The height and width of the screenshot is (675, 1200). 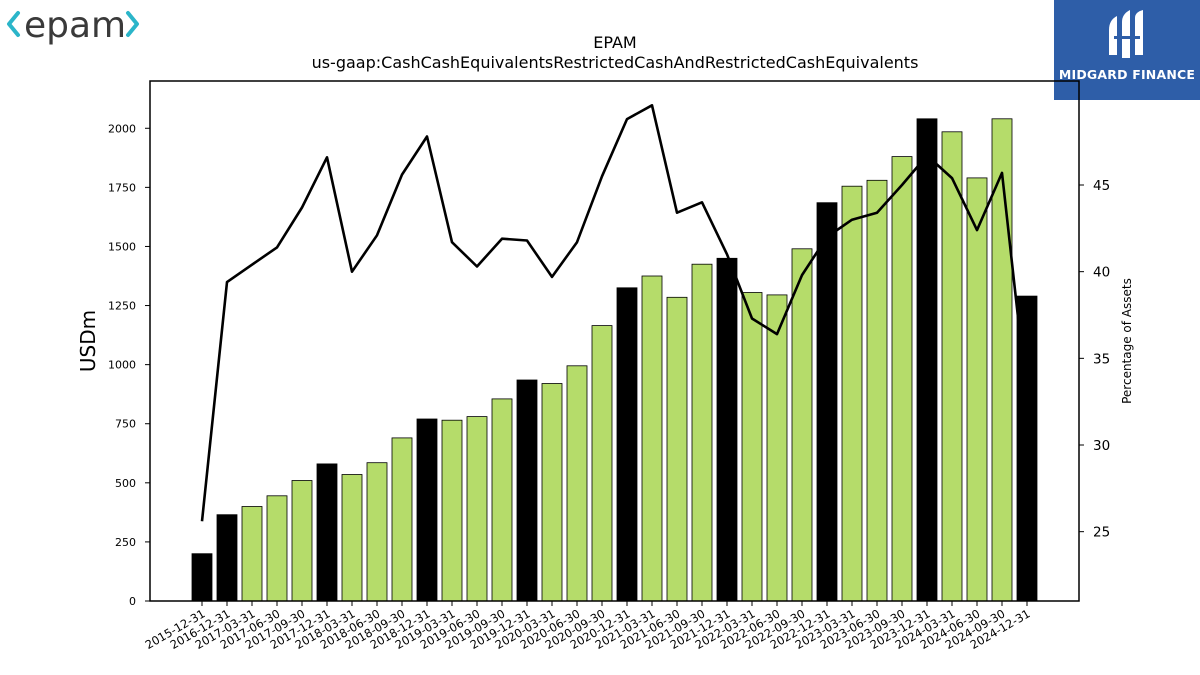 I want to click on chart-title: EPAM, so click(x=614, y=42).